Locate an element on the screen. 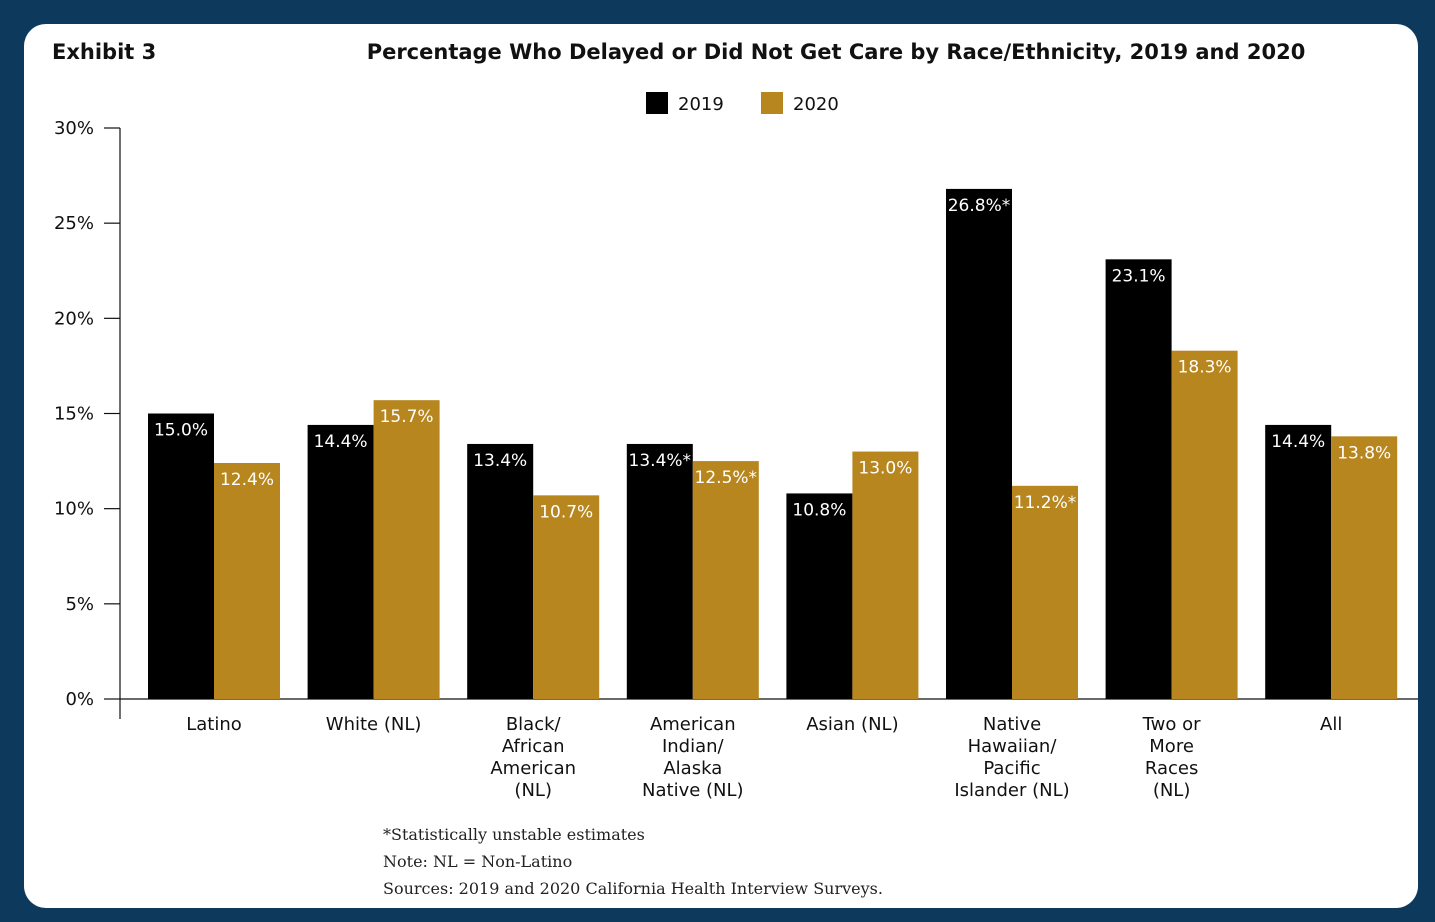 The height and width of the screenshot is (922, 1435). data-label-2020-5: 11.2%* is located at coordinates (1045, 503).